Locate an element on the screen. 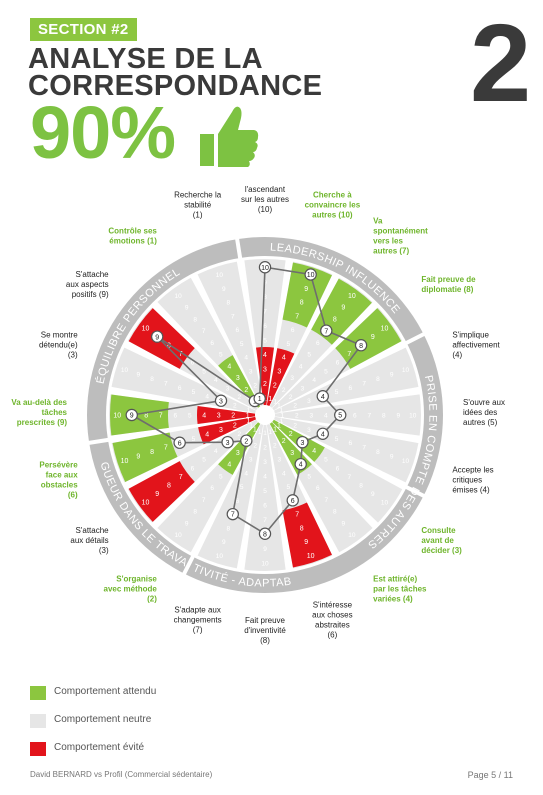  band-number: 8 is located at coordinates (335, 319).